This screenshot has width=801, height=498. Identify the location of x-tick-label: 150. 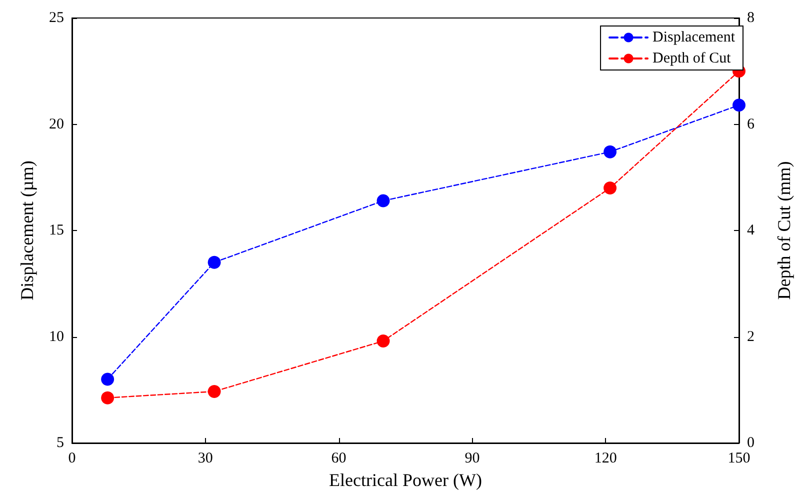
(739, 458).